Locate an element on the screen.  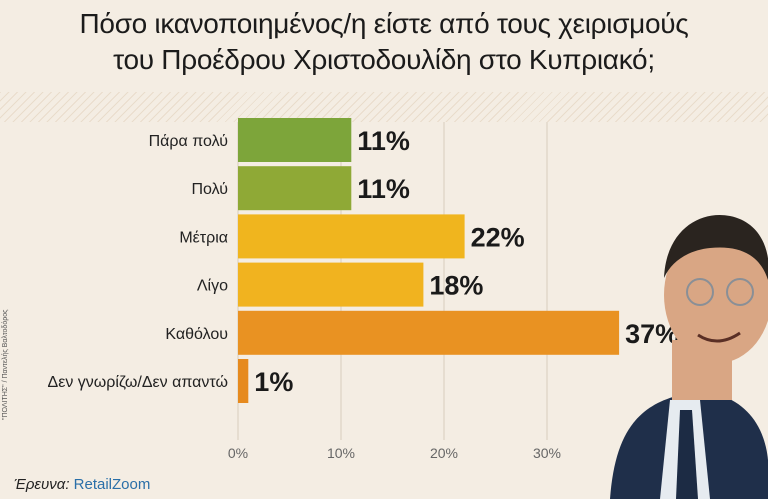
photo-credit: "ΠΟΛΙΤΗΣ" / Παντελής Βαλτοδόρος is located at coordinates (5, 364).